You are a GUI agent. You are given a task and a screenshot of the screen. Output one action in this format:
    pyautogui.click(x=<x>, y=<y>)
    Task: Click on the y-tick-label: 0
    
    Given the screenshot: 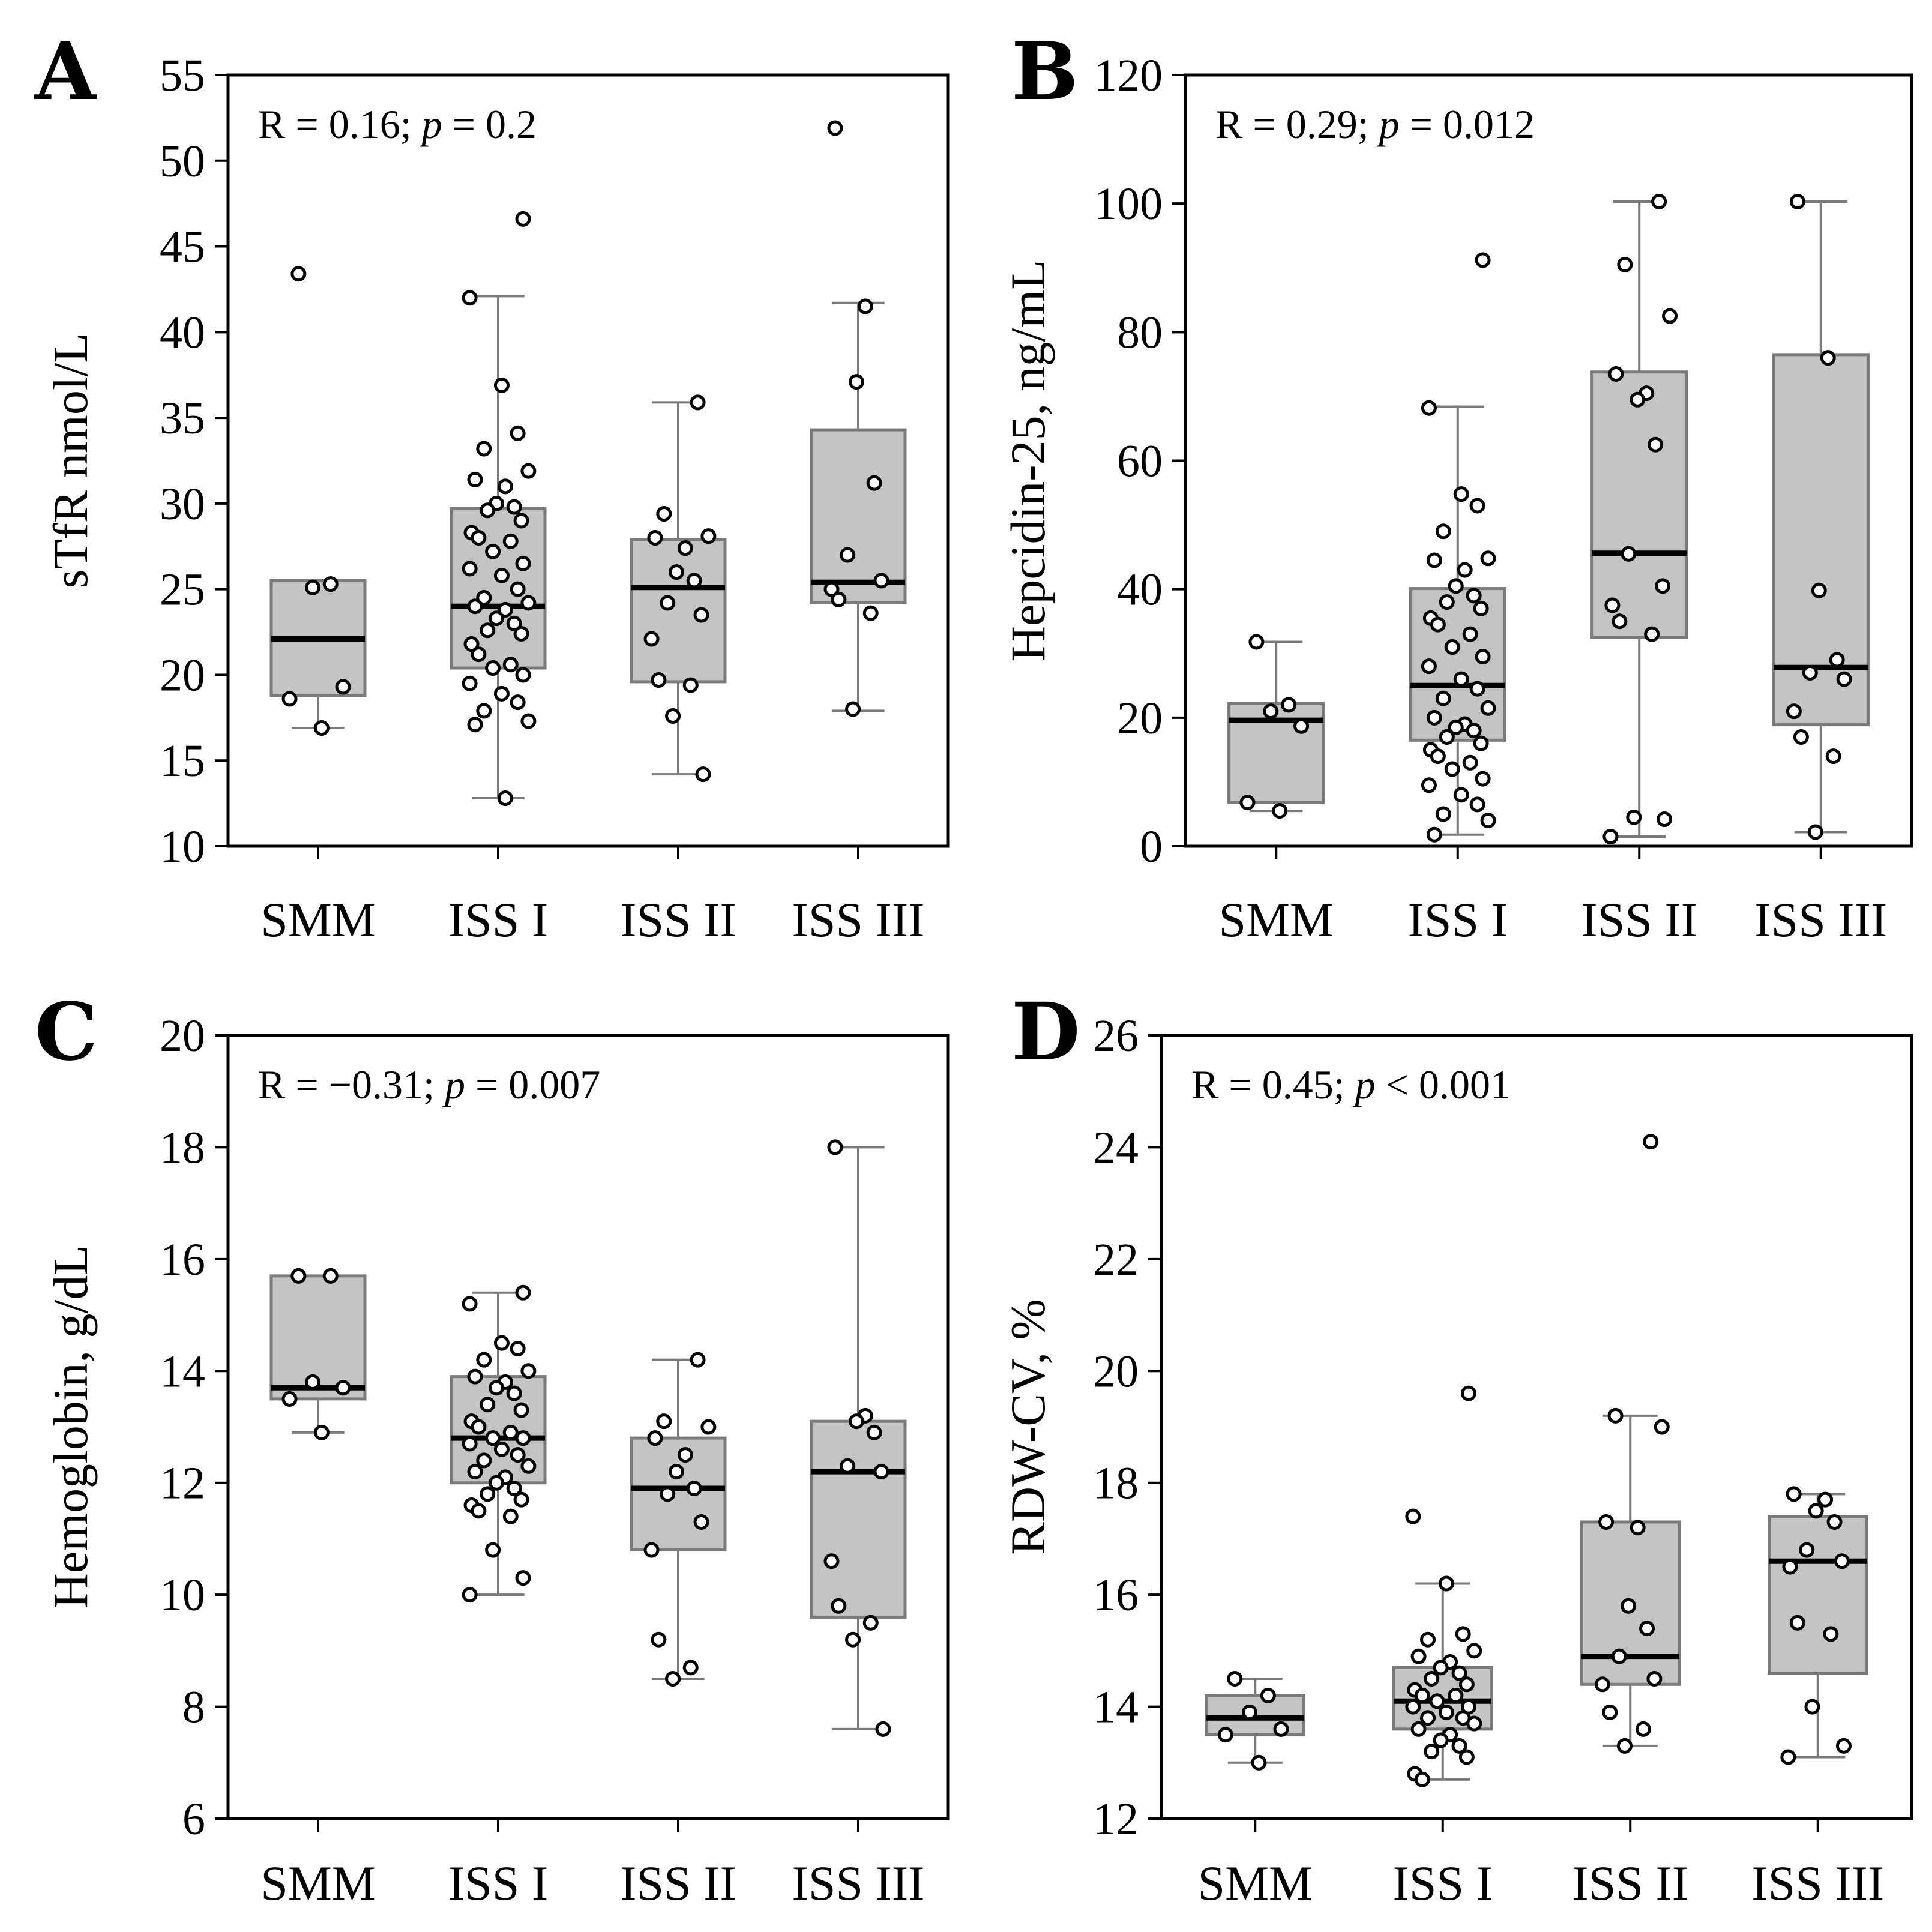 What is the action you would take?
    pyautogui.click(x=1151, y=847)
    